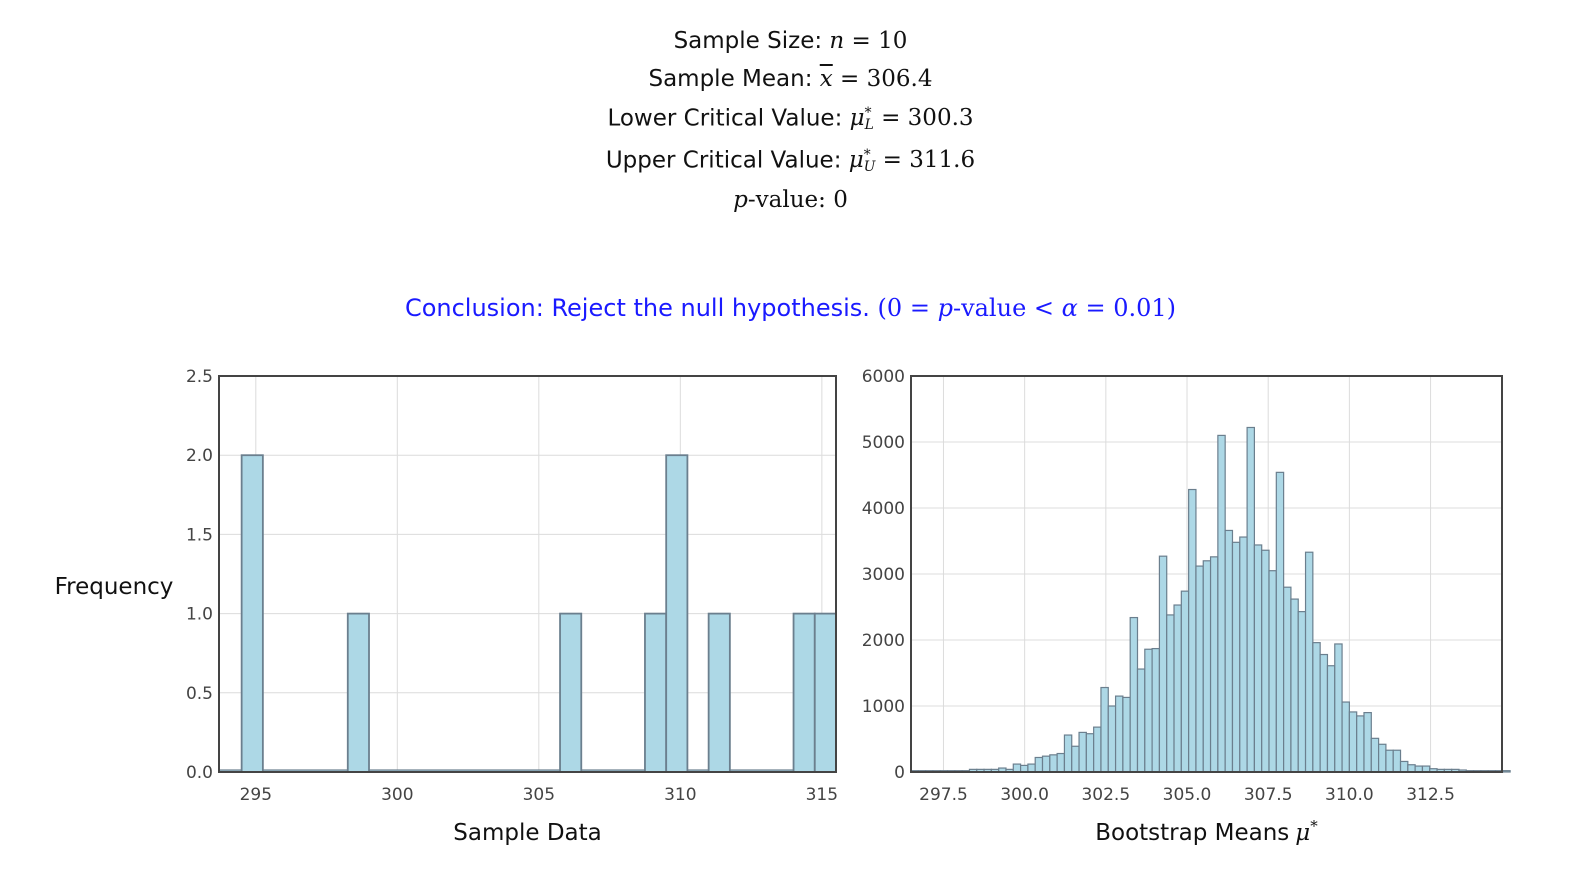  Describe the element at coordinates (1024, 795) in the screenshot. I see `x-tick-label: 300.0` at that location.